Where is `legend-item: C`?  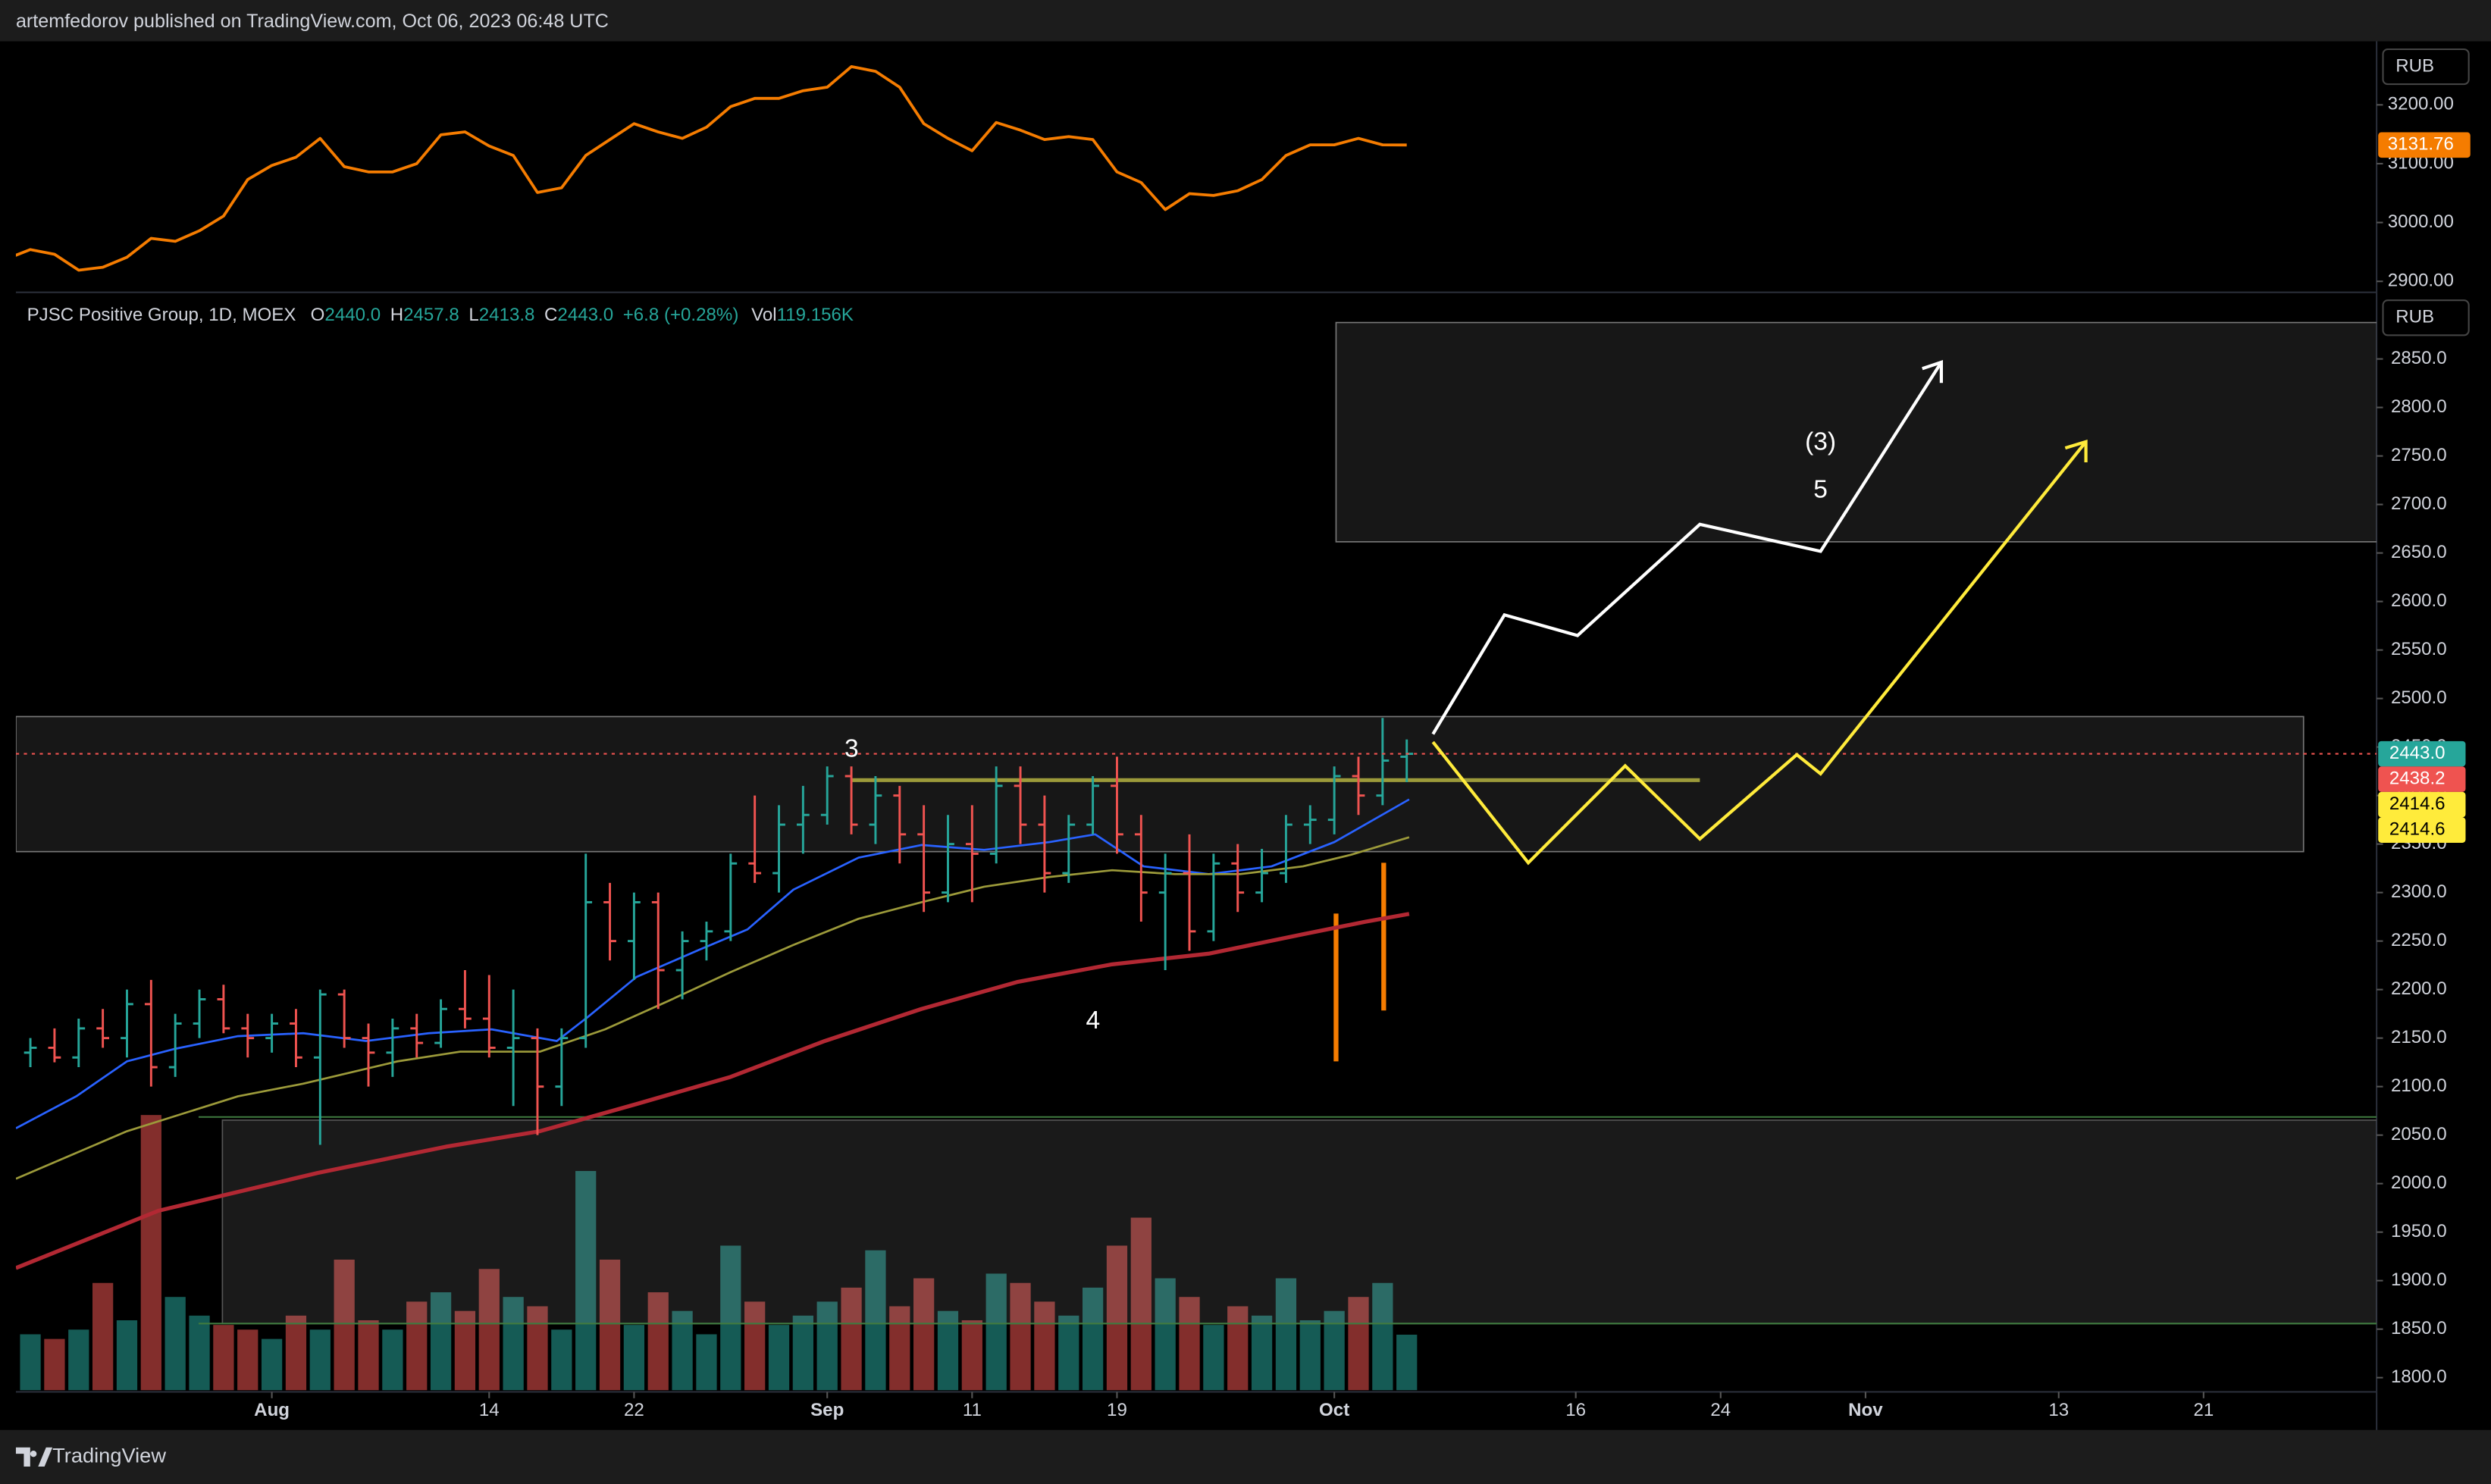
legend-item: C is located at coordinates (550, 316).